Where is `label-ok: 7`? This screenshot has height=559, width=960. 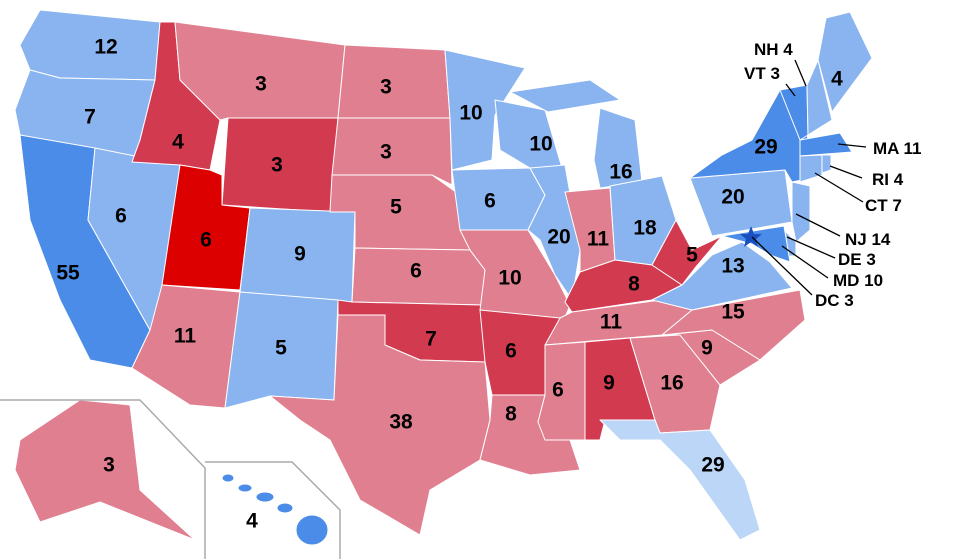
label-ok: 7 is located at coordinates (431, 339).